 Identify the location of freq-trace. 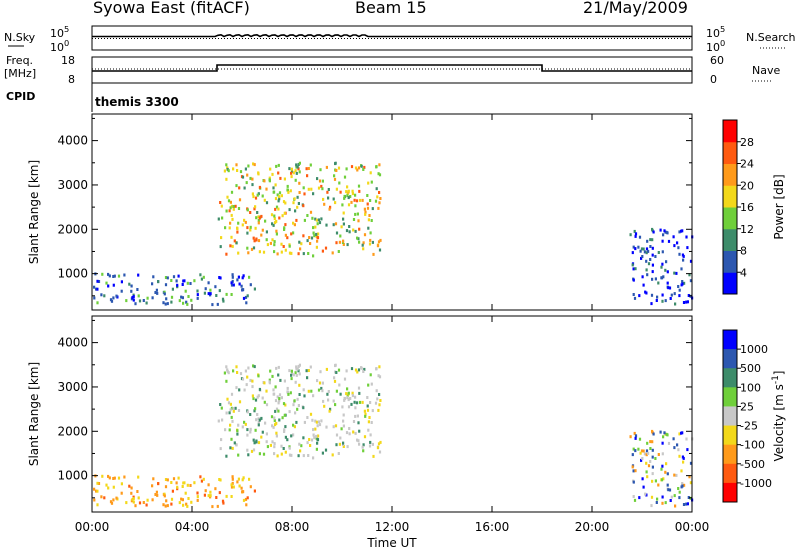
(392, 68).